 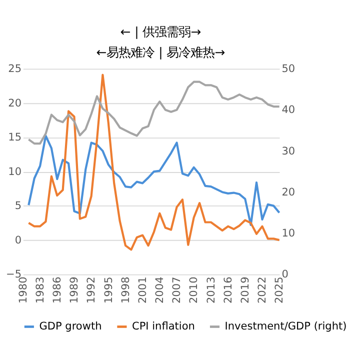 What do you see at coordinates (262, 290) in the screenshot?
I see `x-tick-label: 2022` at bounding box center [262, 290].